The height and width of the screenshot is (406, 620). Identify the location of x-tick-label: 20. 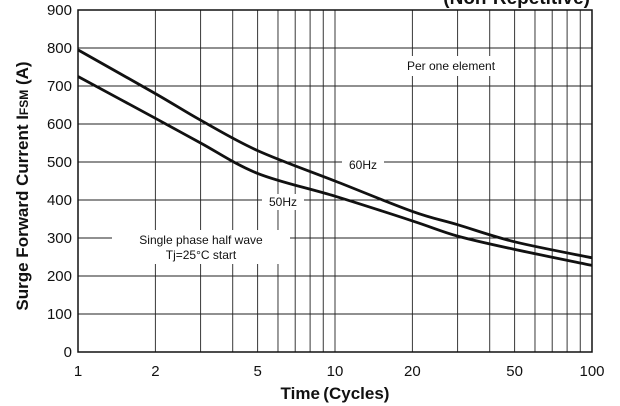
(412, 371).